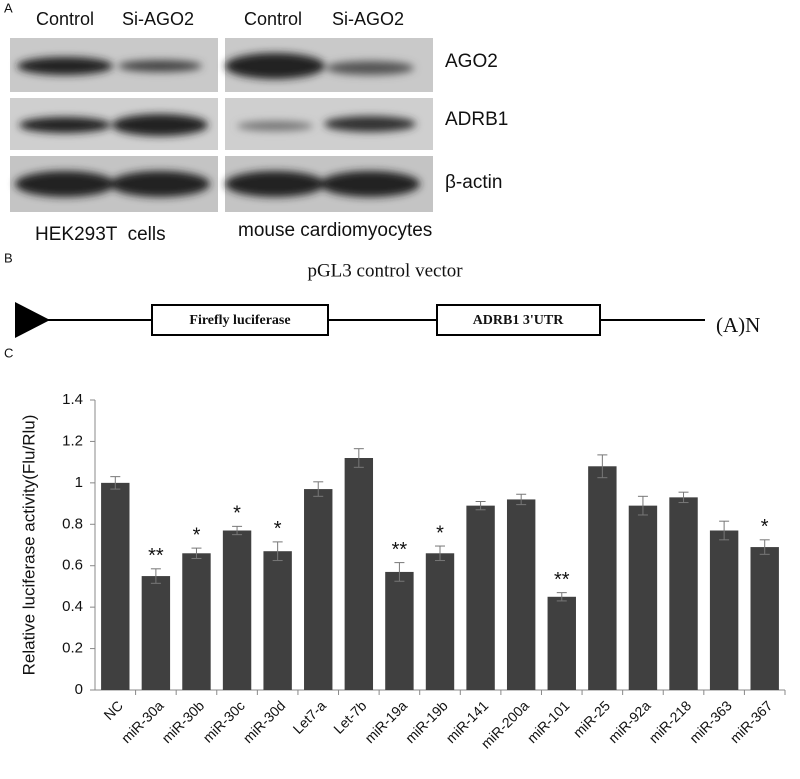  What do you see at coordinates (426, 721) in the screenshot?
I see `x-tick-label: miR-19b` at bounding box center [426, 721].